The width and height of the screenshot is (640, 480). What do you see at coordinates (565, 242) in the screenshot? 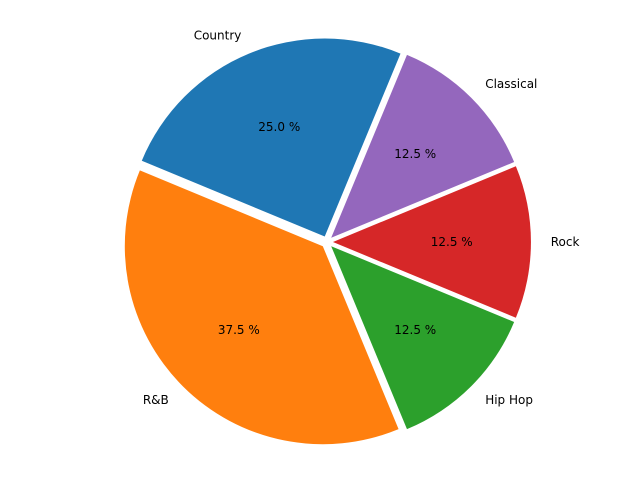
I see `category-label-rock: Rock` at bounding box center [565, 242].